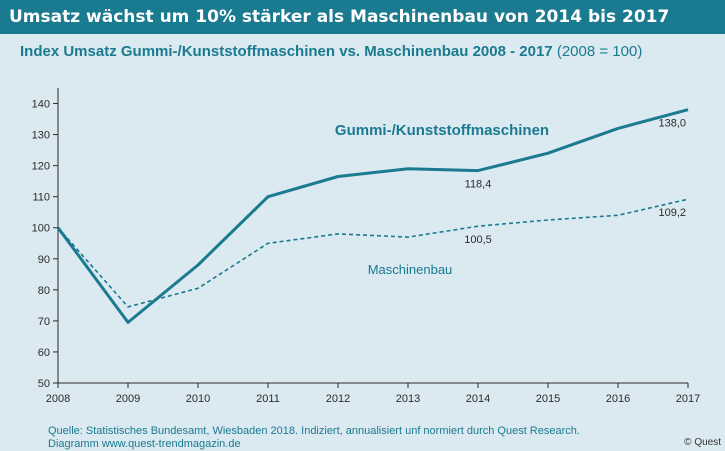  What do you see at coordinates (618, 399) in the screenshot?
I see `x-tick-label: 2016` at bounding box center [618, 399].